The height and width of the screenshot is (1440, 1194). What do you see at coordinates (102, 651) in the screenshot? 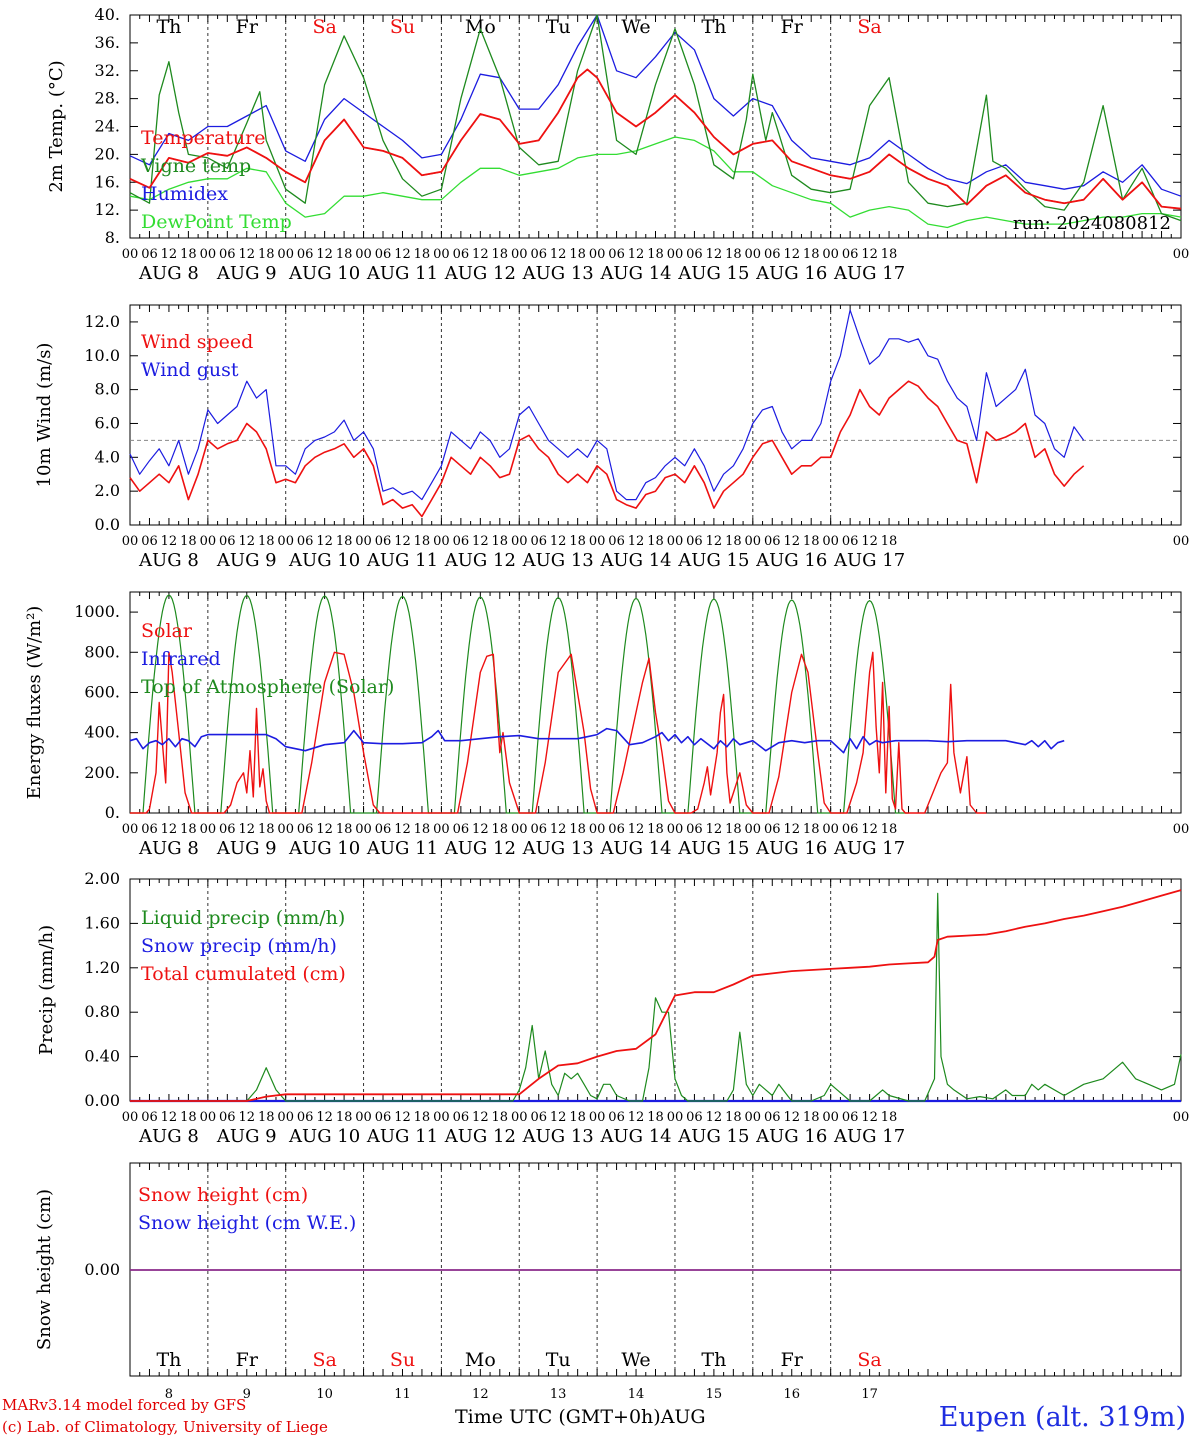
I see `y-tick-label: 800.` at bounding box center [102, 651].